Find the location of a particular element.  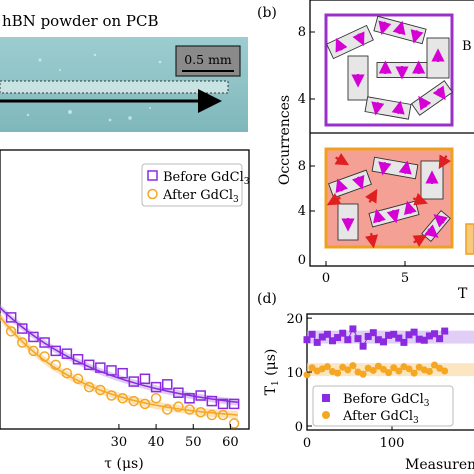

panel-d-after-points is located at coordinates (376, 370).